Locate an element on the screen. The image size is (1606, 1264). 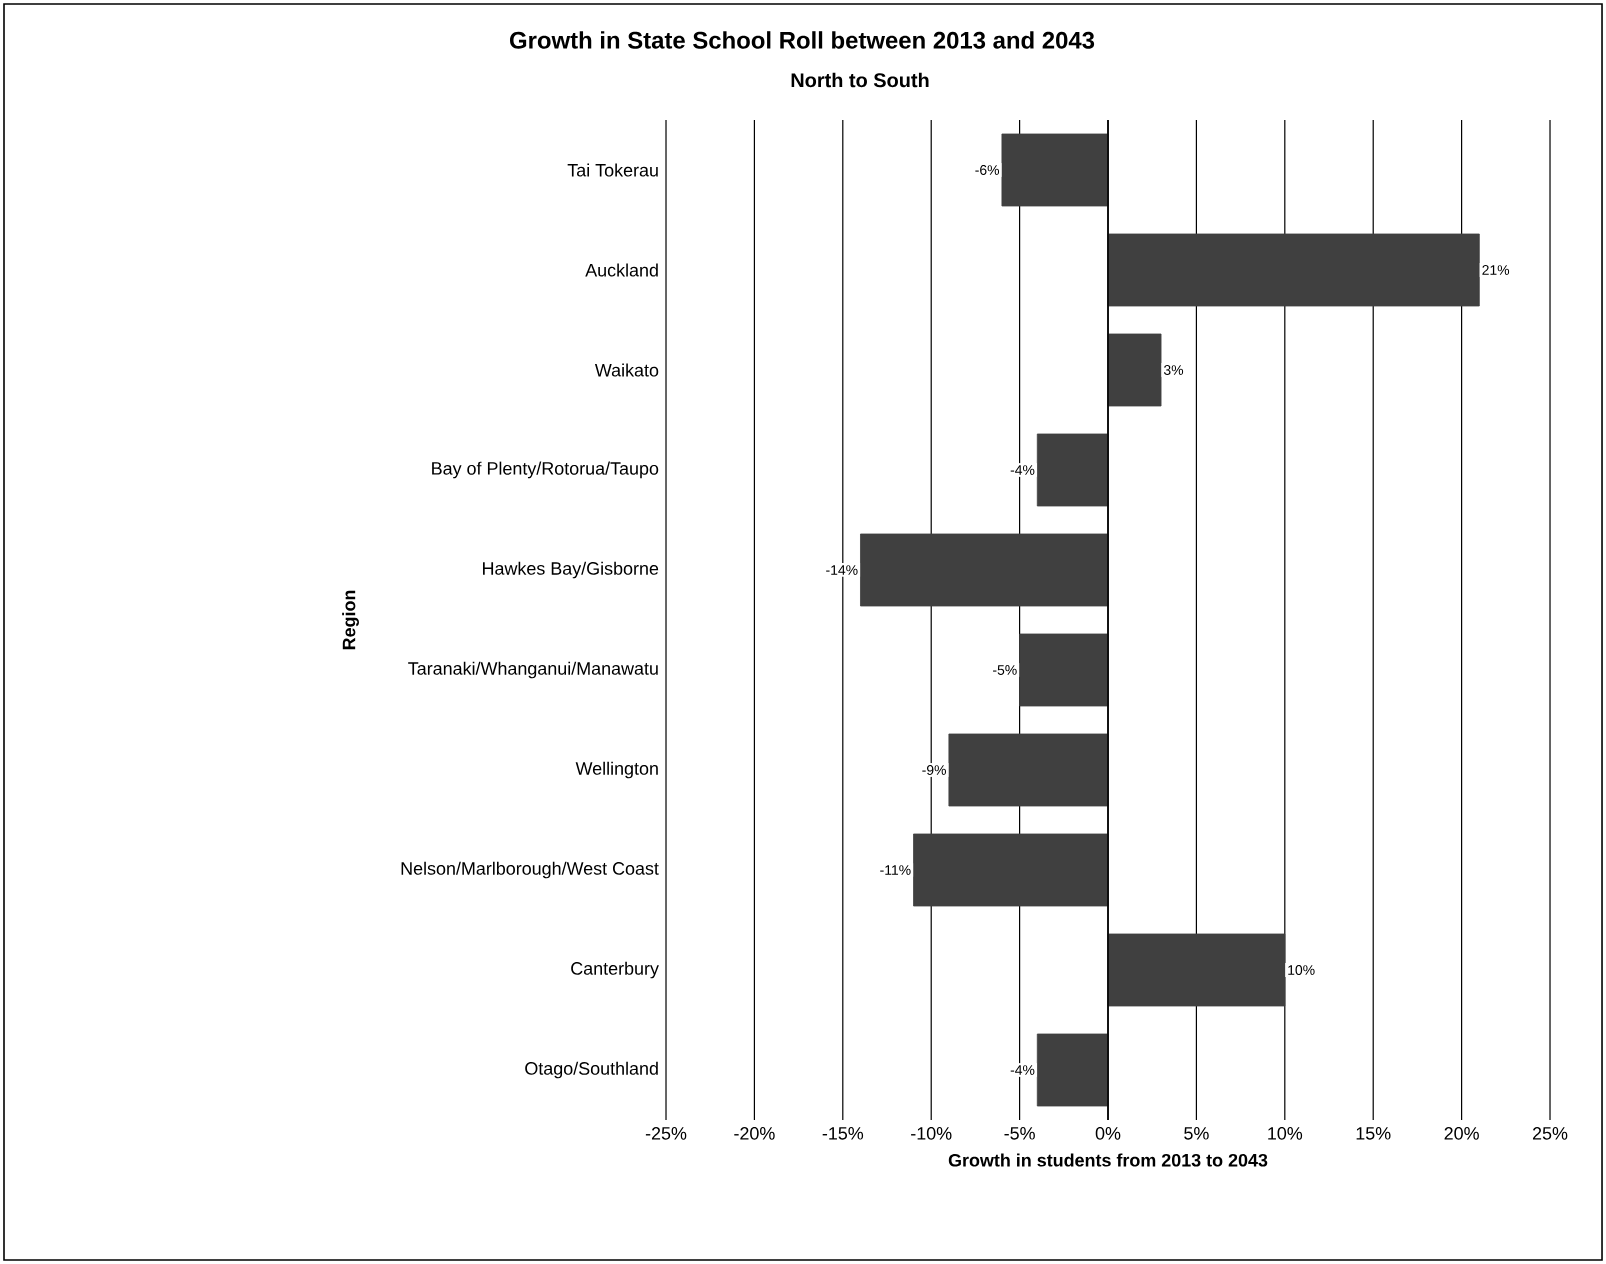
chart-title: Growth in State School Roll between 2013 and 2043 is located at coordinates (802, 40).